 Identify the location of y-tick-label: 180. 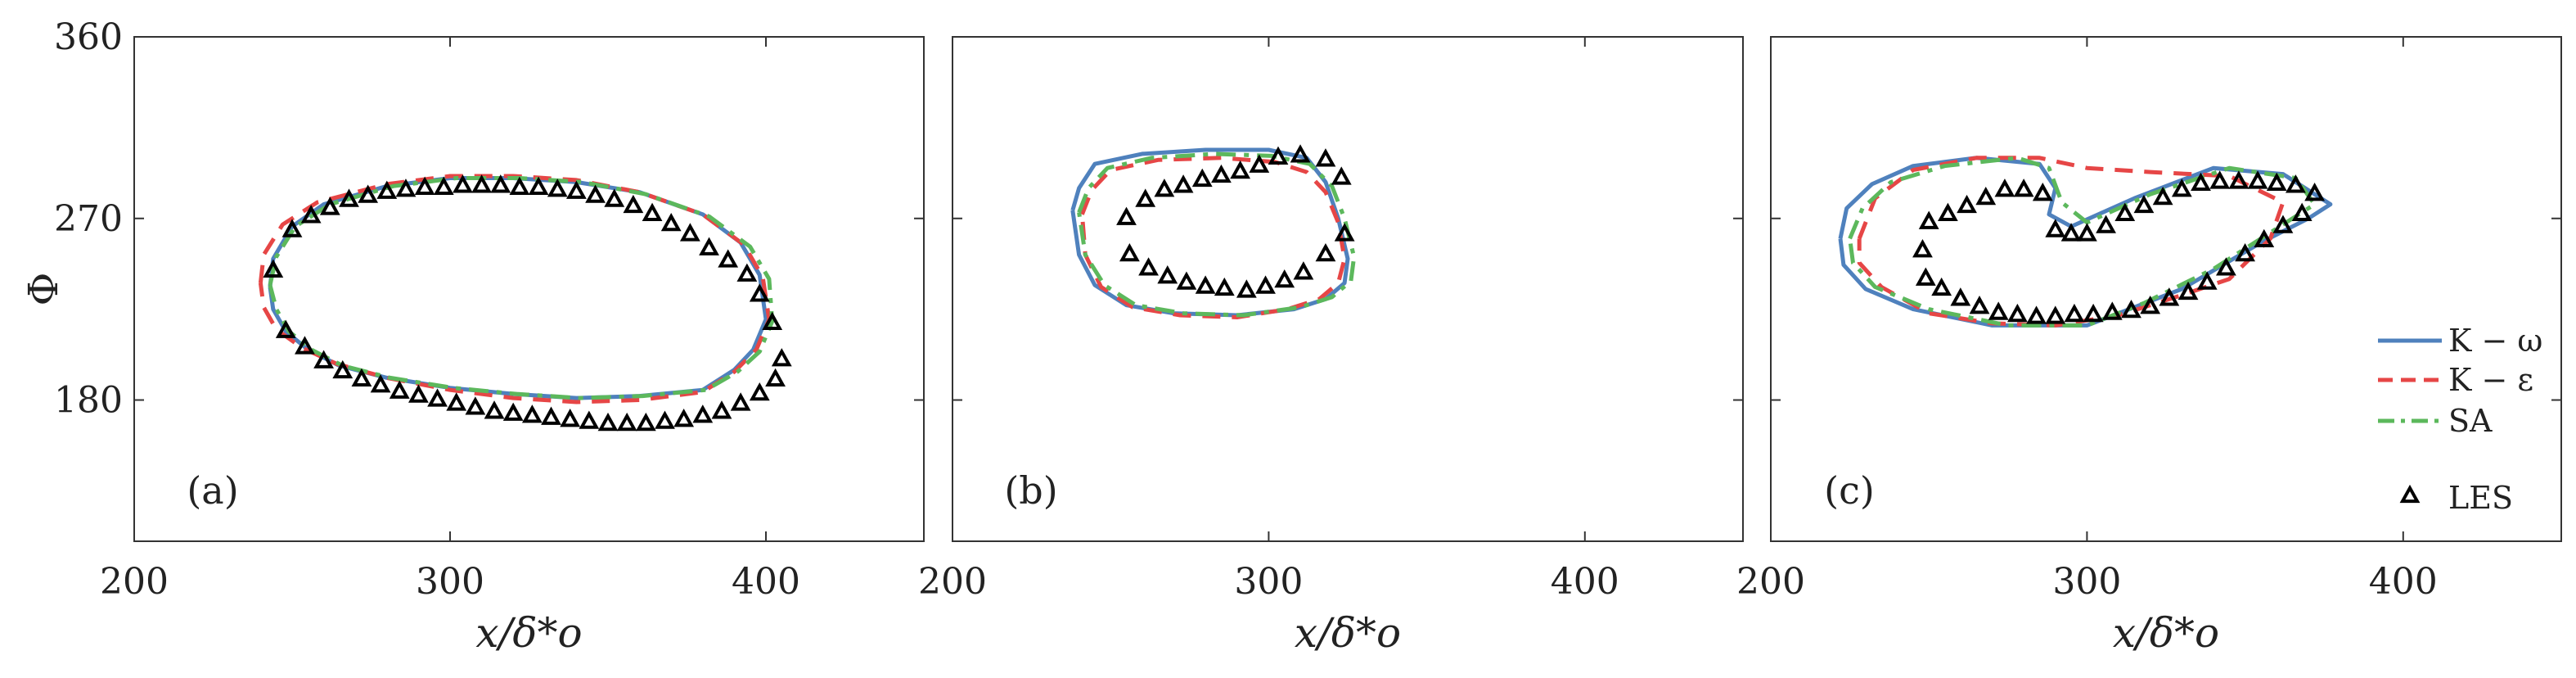
(88, 401).